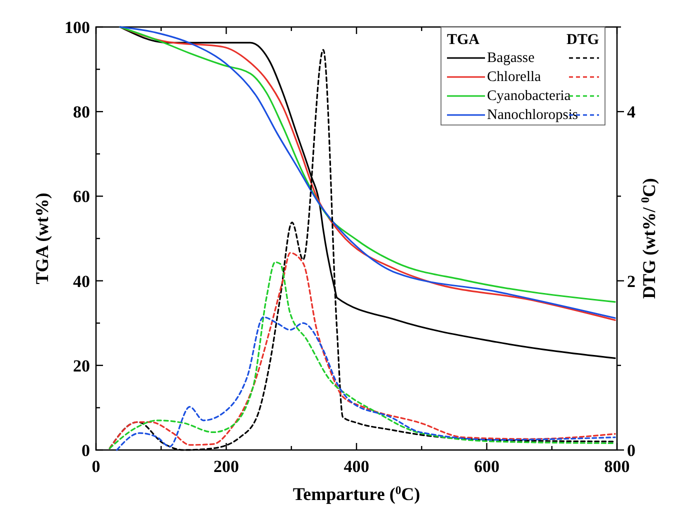 The height and width of the screenshot is (514, 675). What do you see at coordinates (356, 494) in the screenshot?
I see `x-axis-title: Temparture ($^{0}$C)` at bounding box center [356, 494].